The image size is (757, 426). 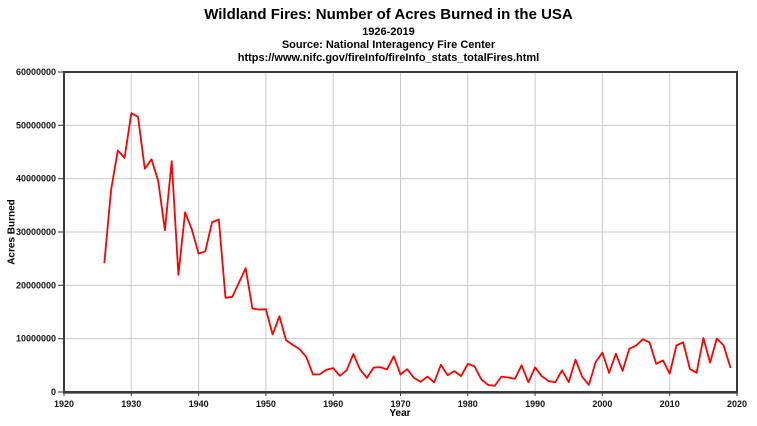 I want to click on x-tick-label: 1940, so click(x=199, y=404).